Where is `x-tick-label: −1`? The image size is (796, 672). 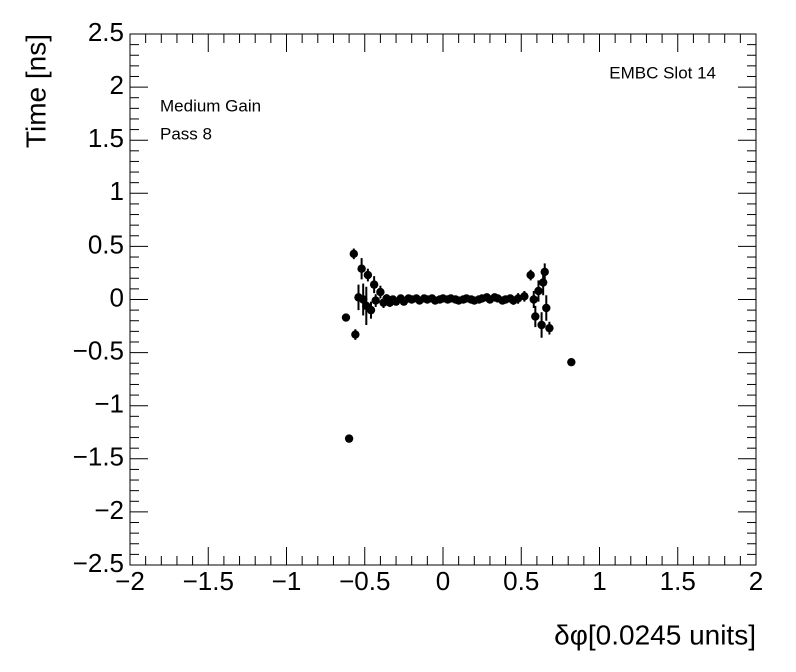
x-tick-label: −1 is located at coordinates (287, 581).